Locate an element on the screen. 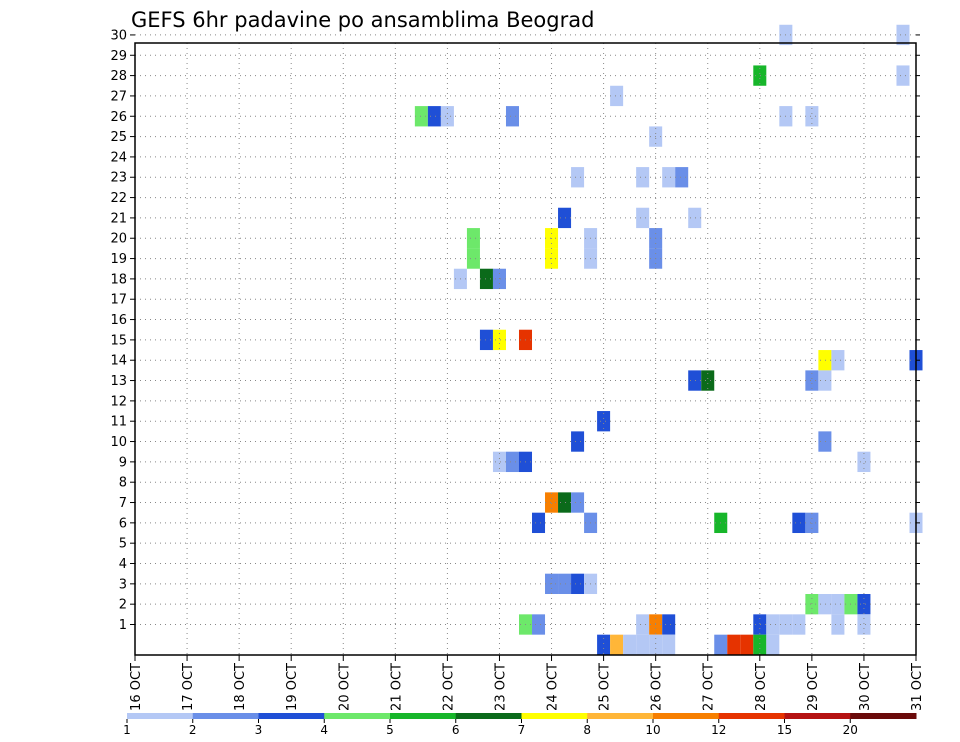  colorbar-label: 10 is located at coordinates (652, 730).